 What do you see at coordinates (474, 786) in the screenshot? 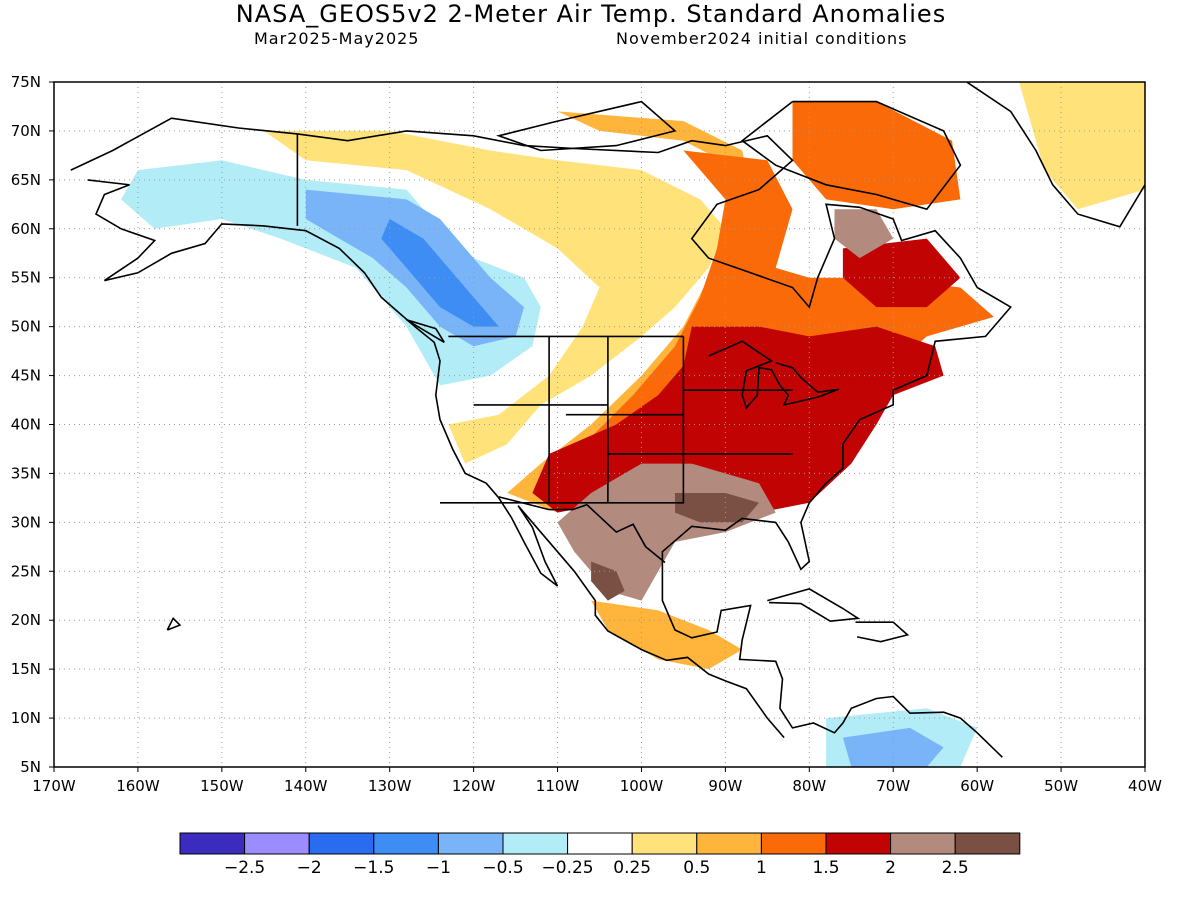
I see `lon-label: 120W` at bounding box center [474, 786].